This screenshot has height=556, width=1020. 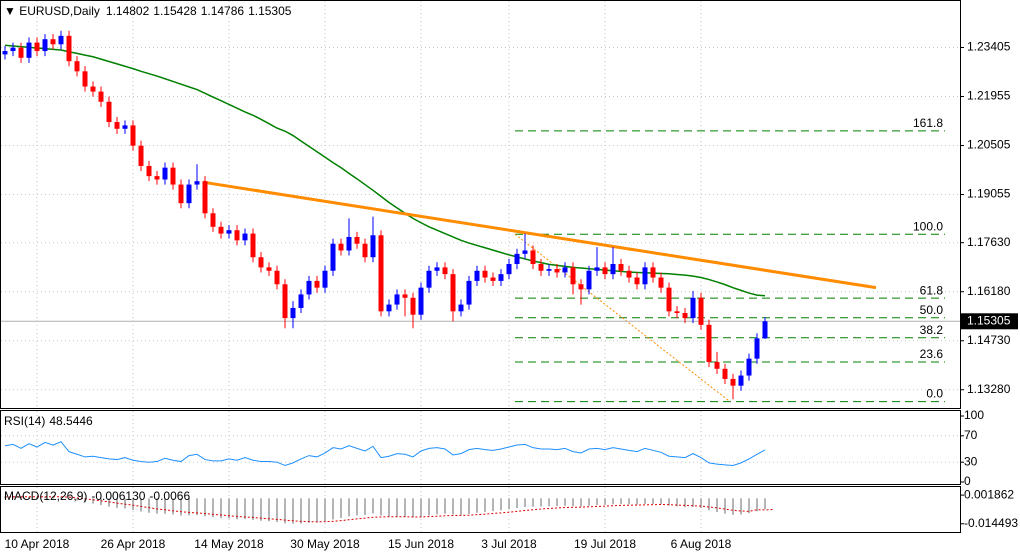 What do you see at coordinates (932, 290) in the screenshot?
I see `fib-label: 61.8` at bounding box center [932, 290].